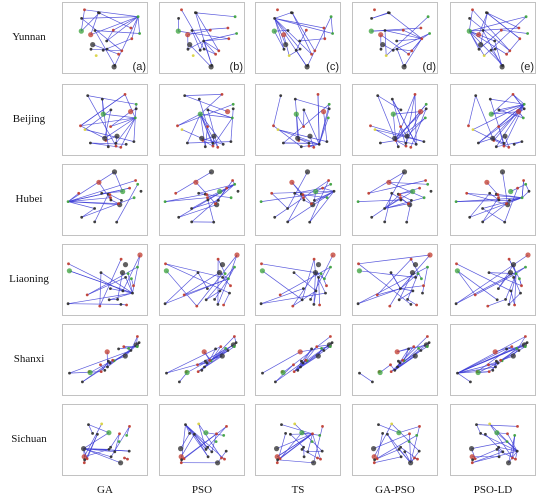 Image resolution: width=550 pixels, height=504 pixels. What do you see at coordinates (202, 280) in the screenshot?
I see `panel-liaoning-pso` at bounding box center [202, 280].